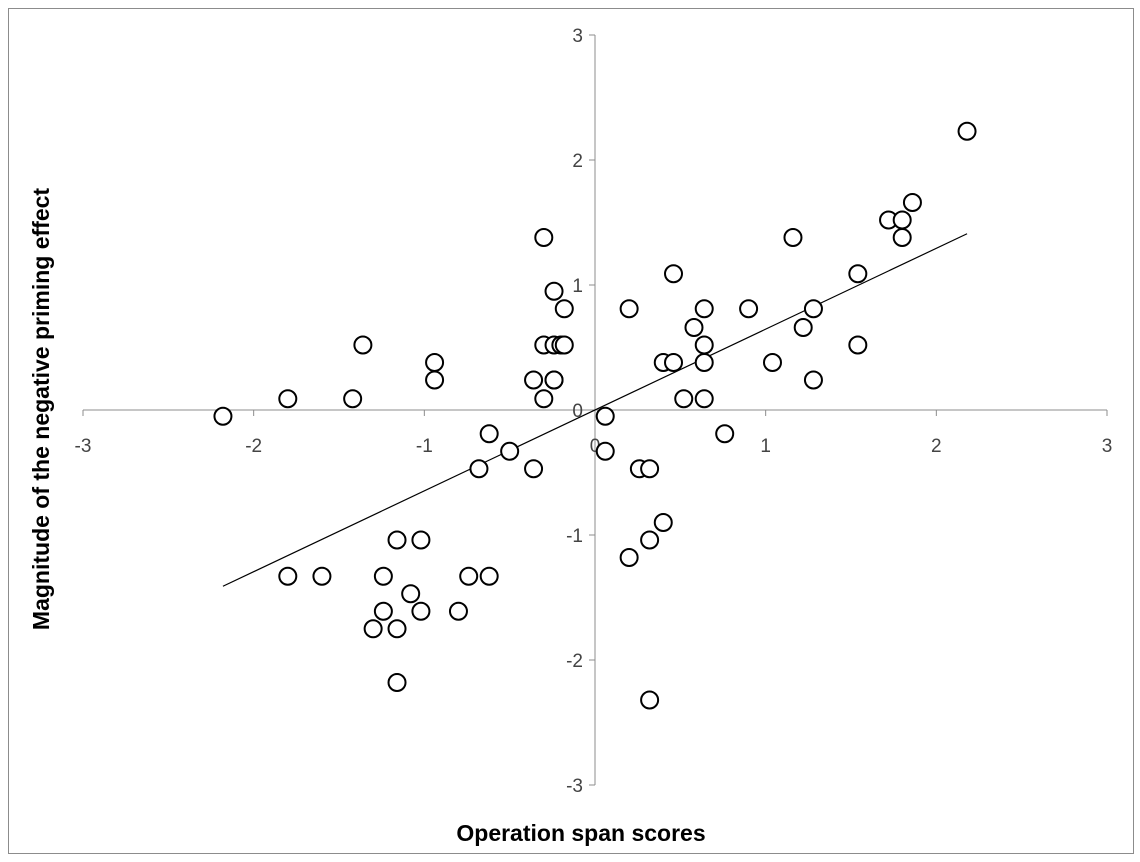 The width and height of the screenshot is (1140, 862). Describe the element at coordinates (574, 536) in the screenshot. I see `y-tick-label: -1` at that location.